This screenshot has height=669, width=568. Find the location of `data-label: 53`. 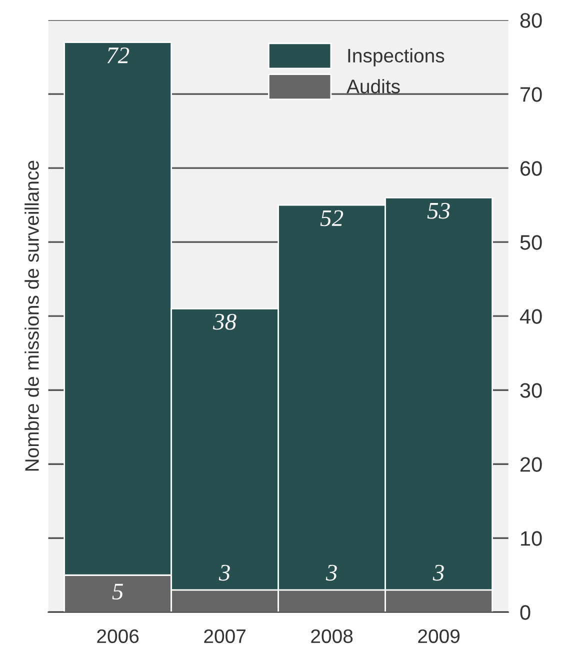

data-label: 53 is located at coordinates (438, 210).